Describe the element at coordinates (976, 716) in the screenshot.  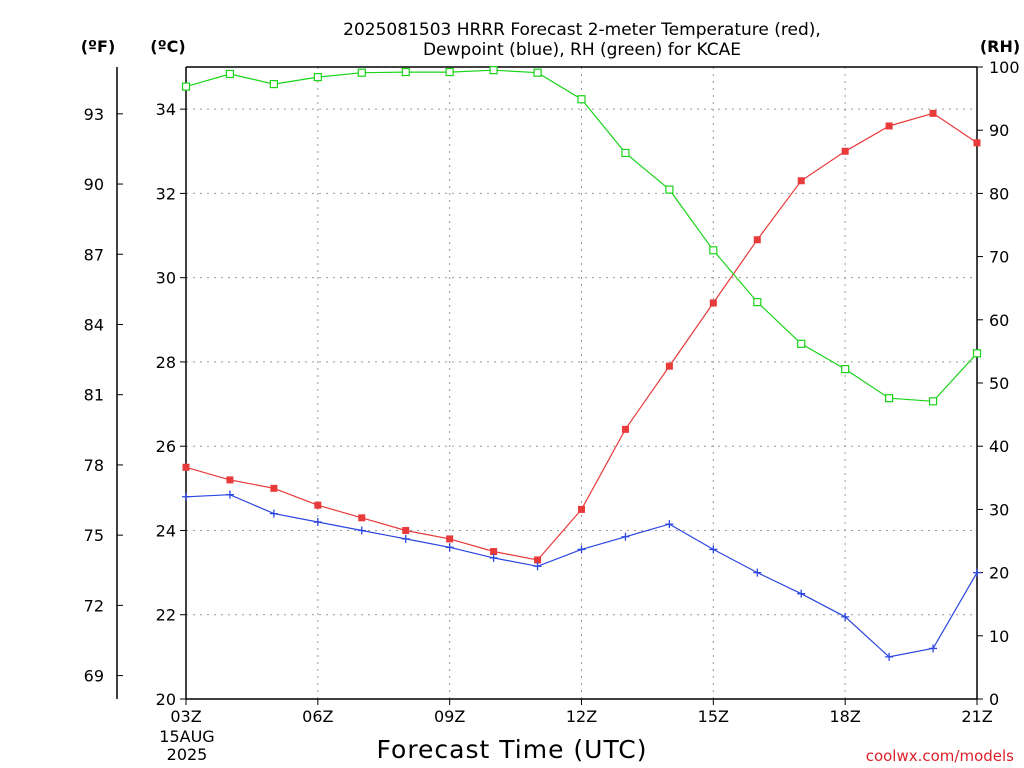
I see `x-tick-label: 21Z` at that location.